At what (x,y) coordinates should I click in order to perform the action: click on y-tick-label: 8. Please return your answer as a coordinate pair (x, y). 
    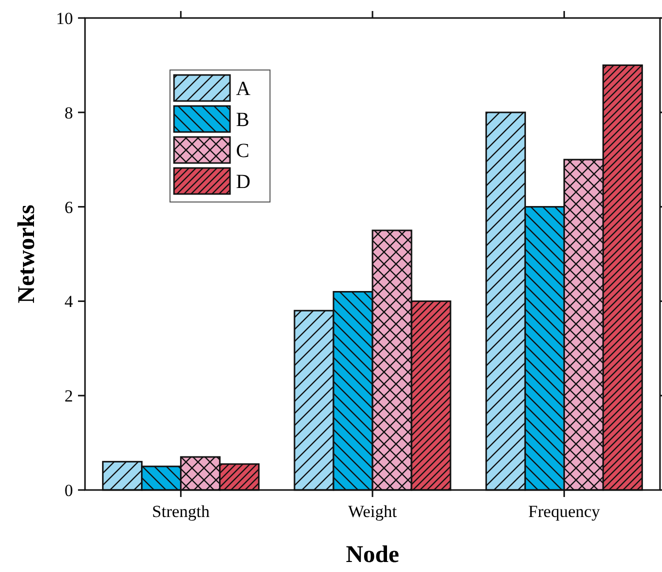
    Looking at the image, I should click on (68, 112).